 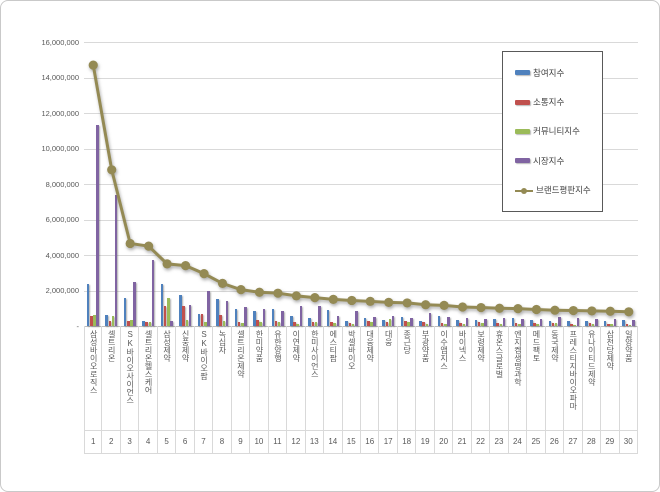 What do you see at coordinates (259, 441) in the screenshot?
I see `category-rank: 10` at bounding box center [259, 441].